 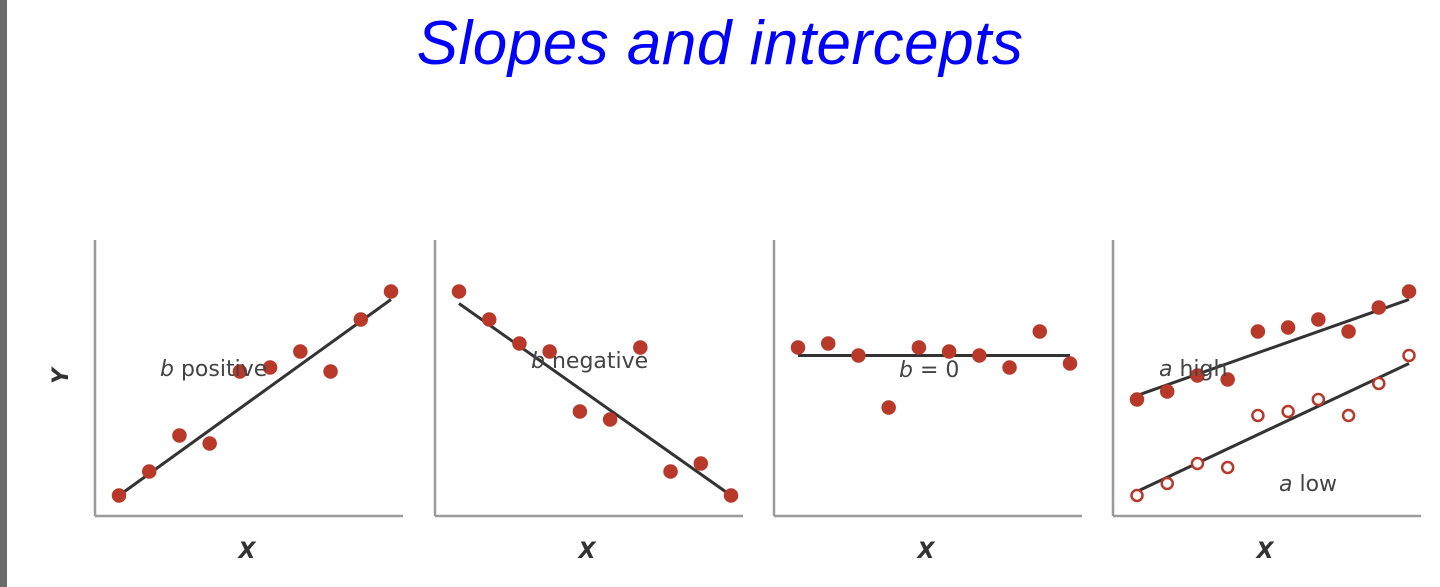 What do you see at coordinates (213, 369) in the screenshot?
I see `annotation-label: b positive` at bounding box center [213, 369].